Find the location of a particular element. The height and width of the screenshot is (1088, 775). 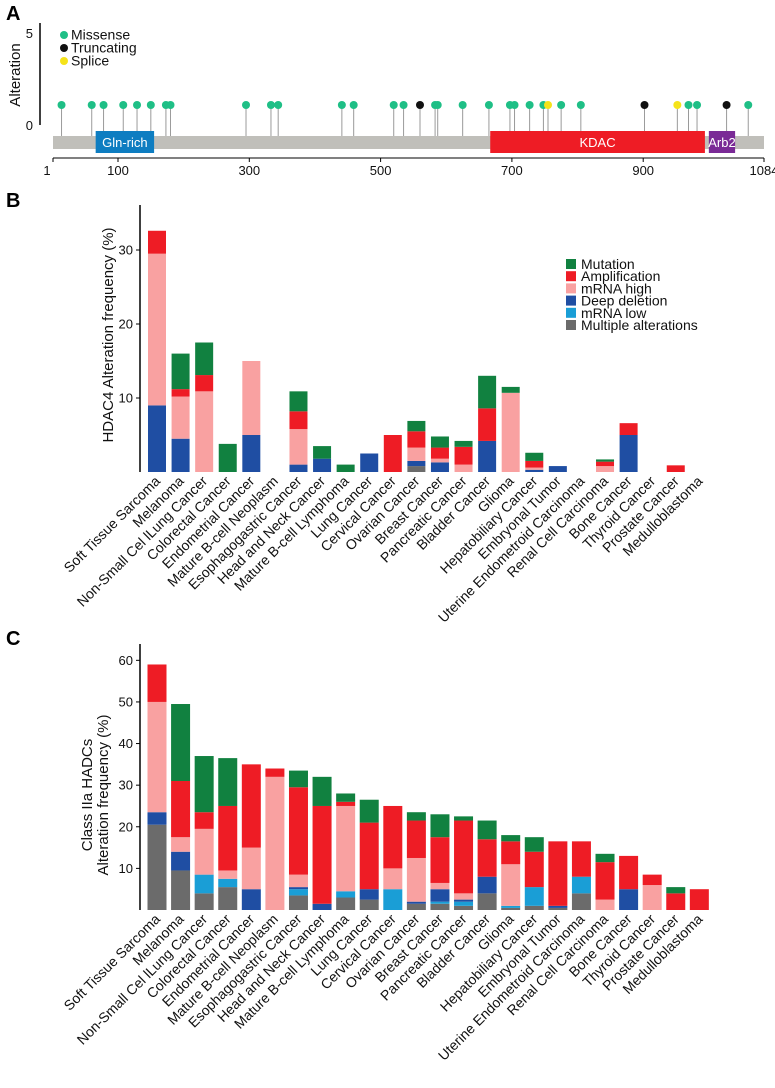

bar-melanoma-mrna-high is located at coordinates (181, 844).